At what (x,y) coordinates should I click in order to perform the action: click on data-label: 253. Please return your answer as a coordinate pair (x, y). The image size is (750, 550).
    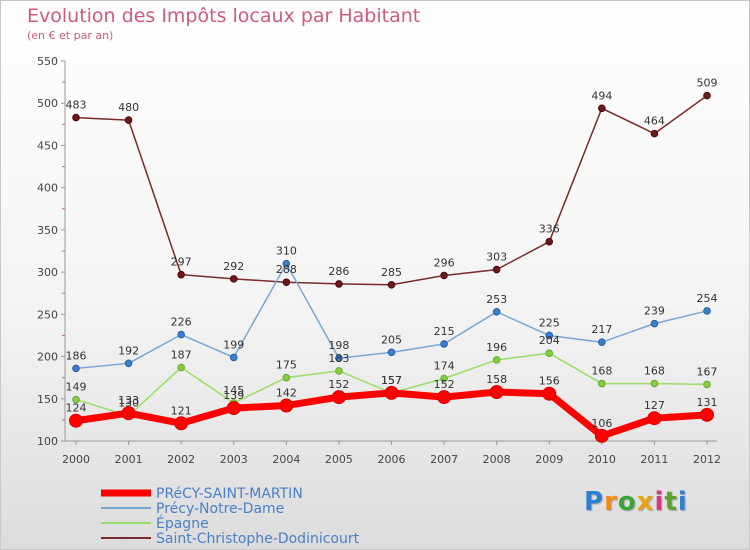
    Looking at the image, I should click on (496, 299).